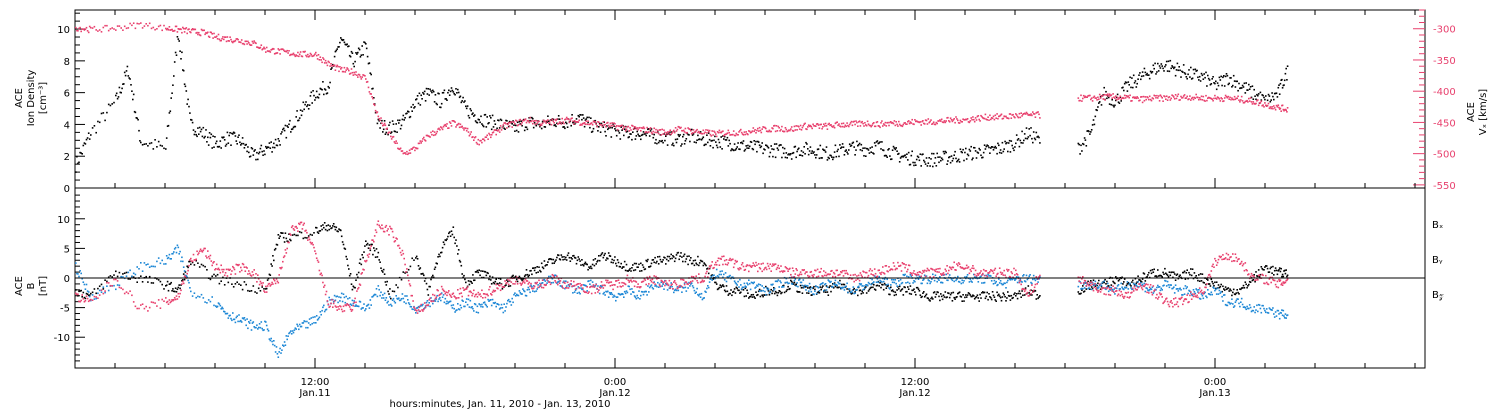  Describe the element at coordinates (67, 189) in the screenshot. I see `top-left-tick-label: 0` at that location.